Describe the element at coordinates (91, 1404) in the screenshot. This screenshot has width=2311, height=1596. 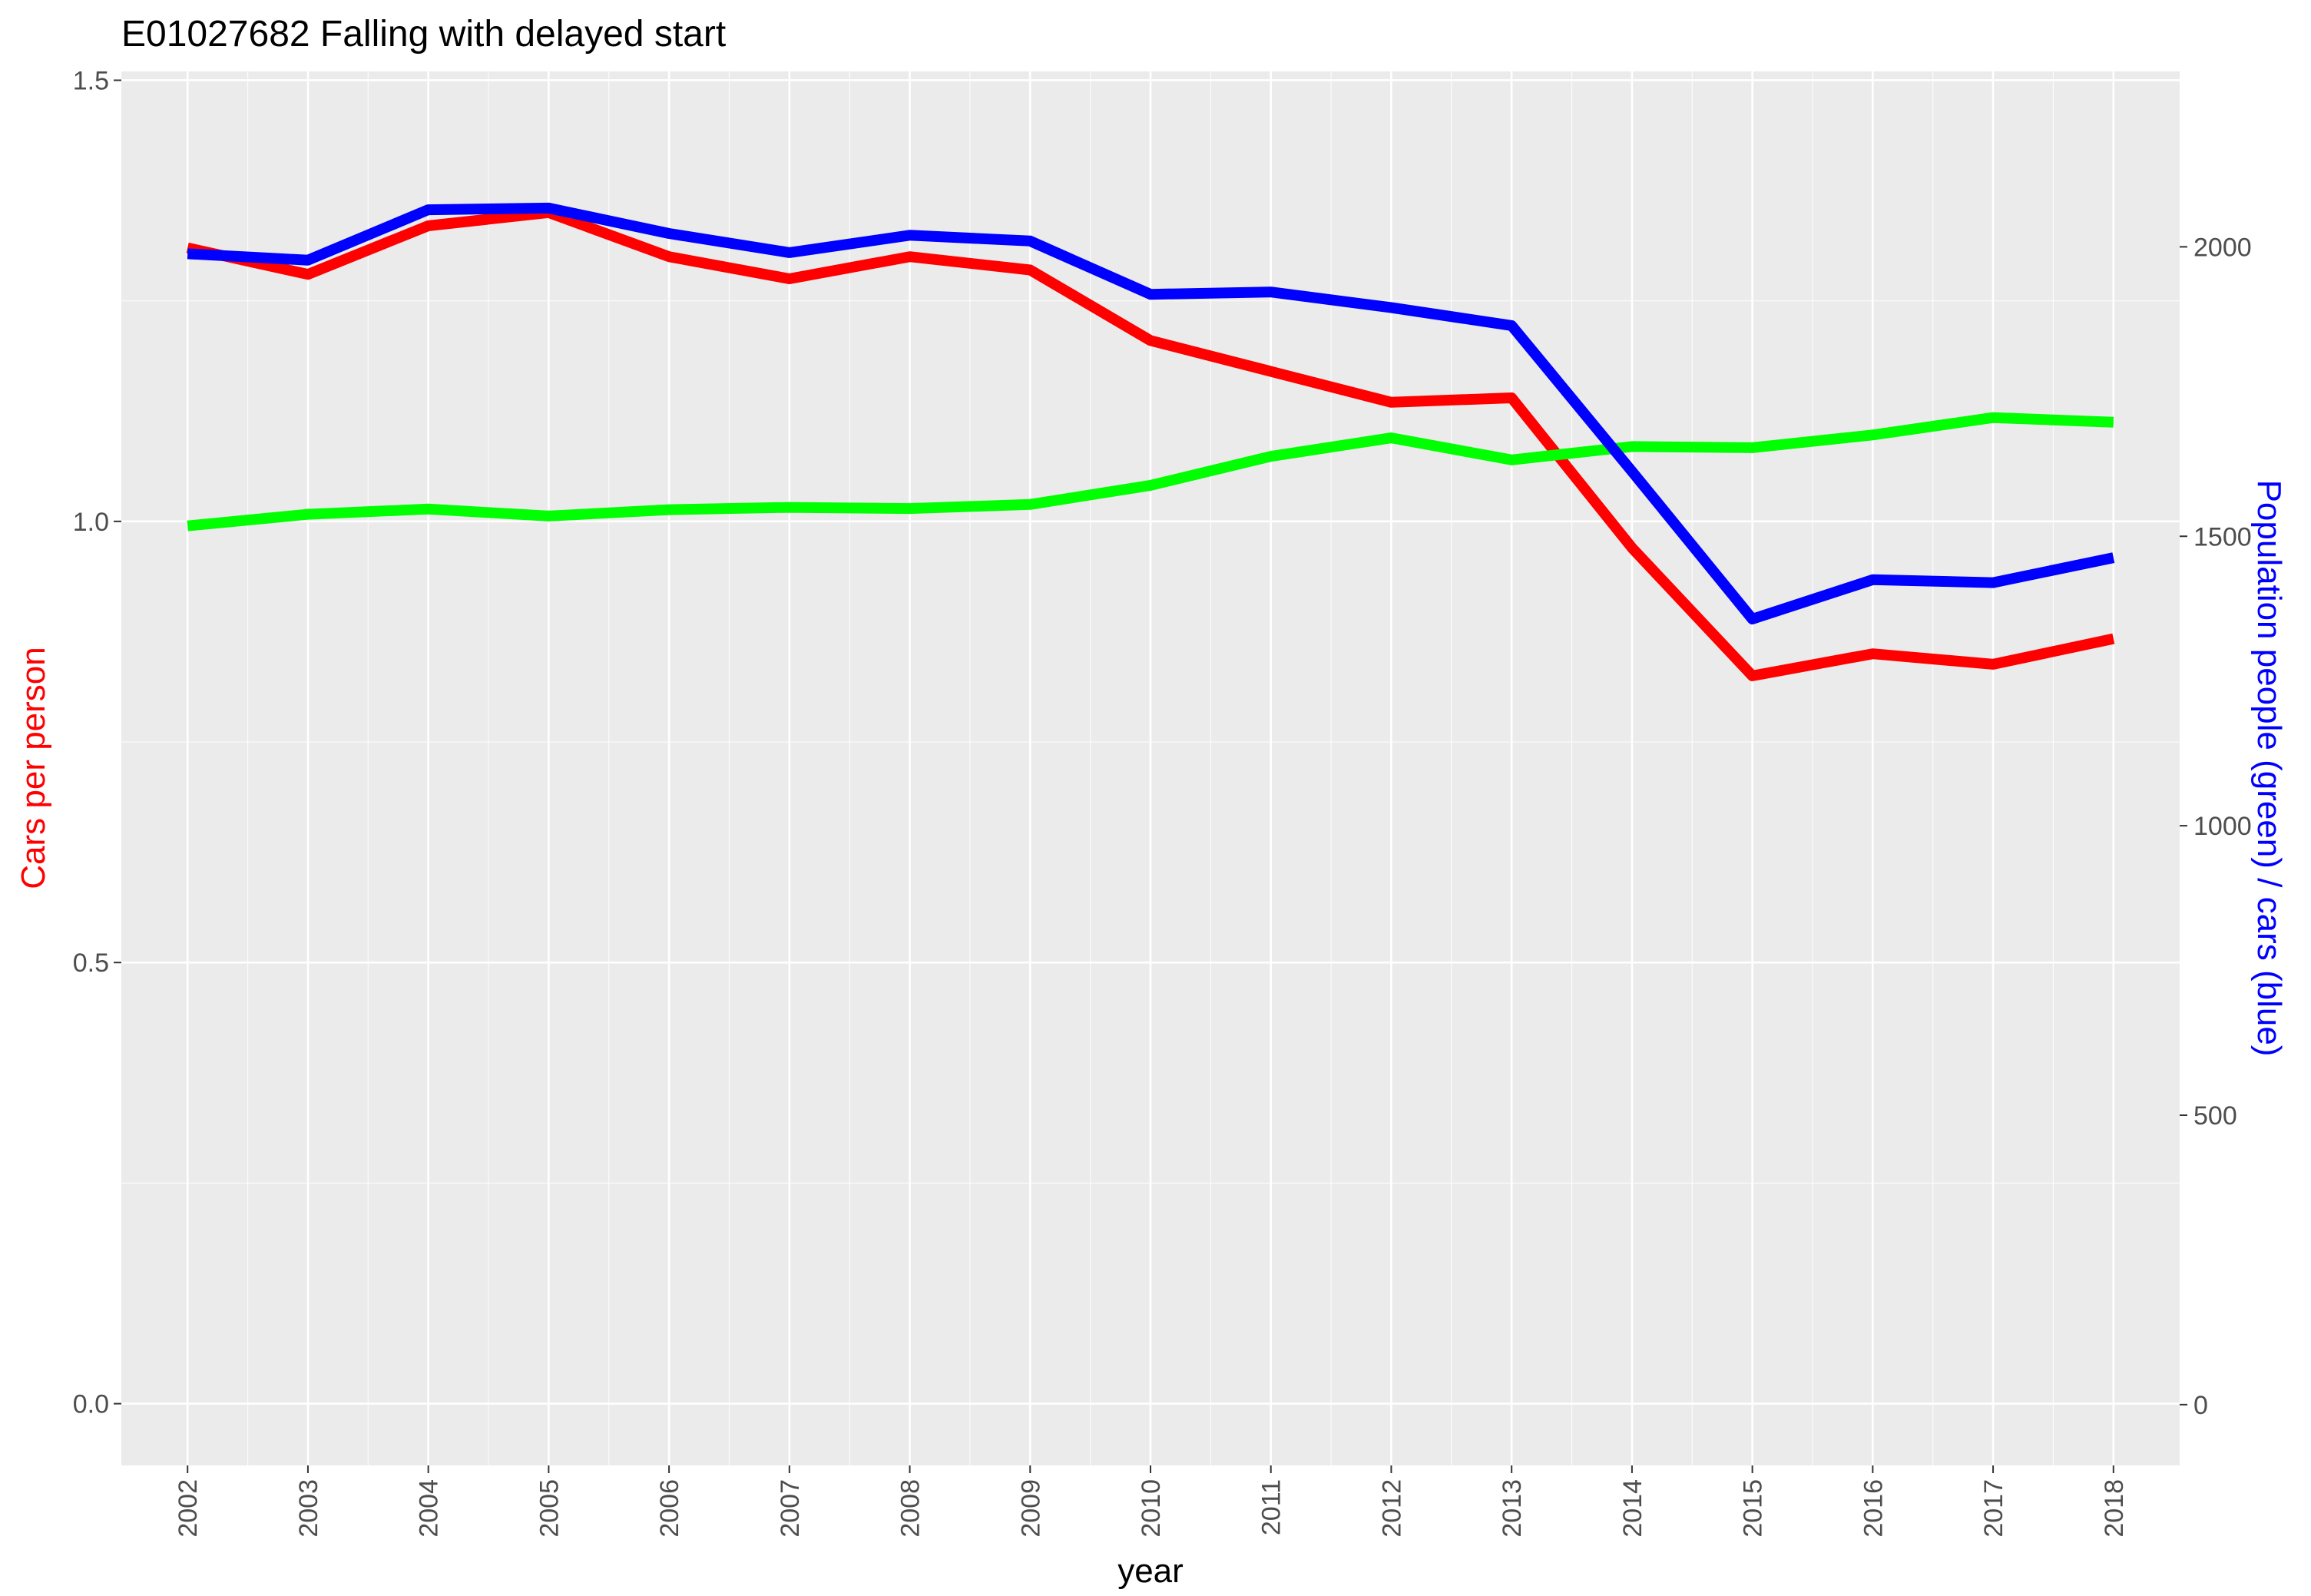
I see `left-axis-tick-label: 0.0` at that location.